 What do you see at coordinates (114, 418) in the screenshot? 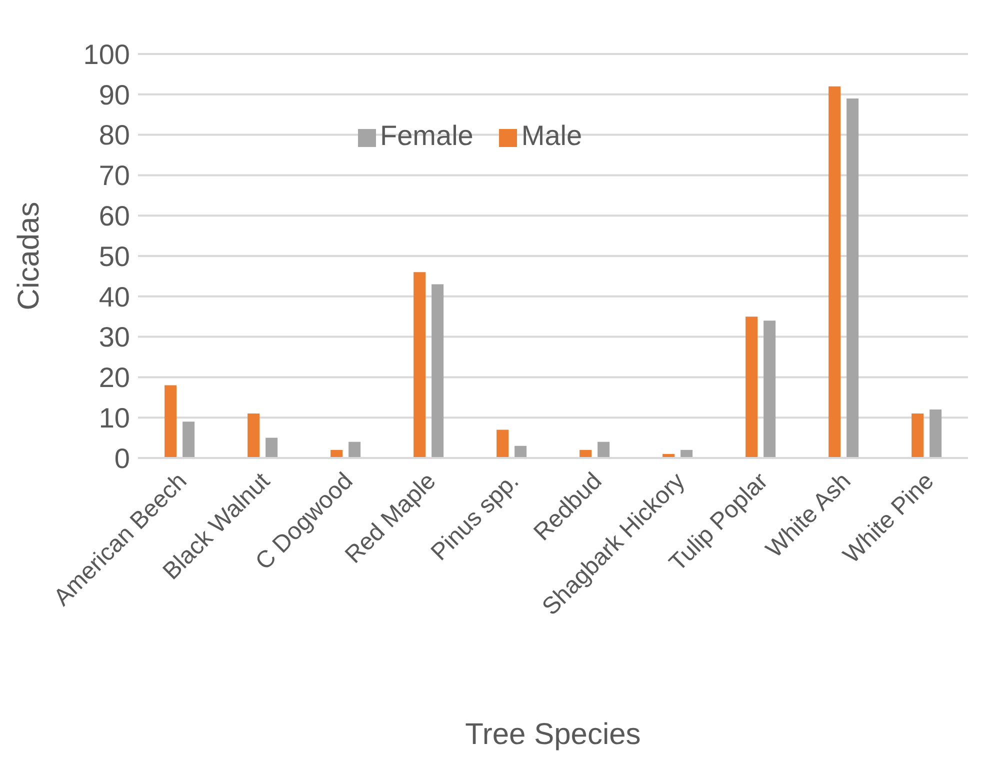
I see `y-tick-label: 10` at bounding box center [114, 418].